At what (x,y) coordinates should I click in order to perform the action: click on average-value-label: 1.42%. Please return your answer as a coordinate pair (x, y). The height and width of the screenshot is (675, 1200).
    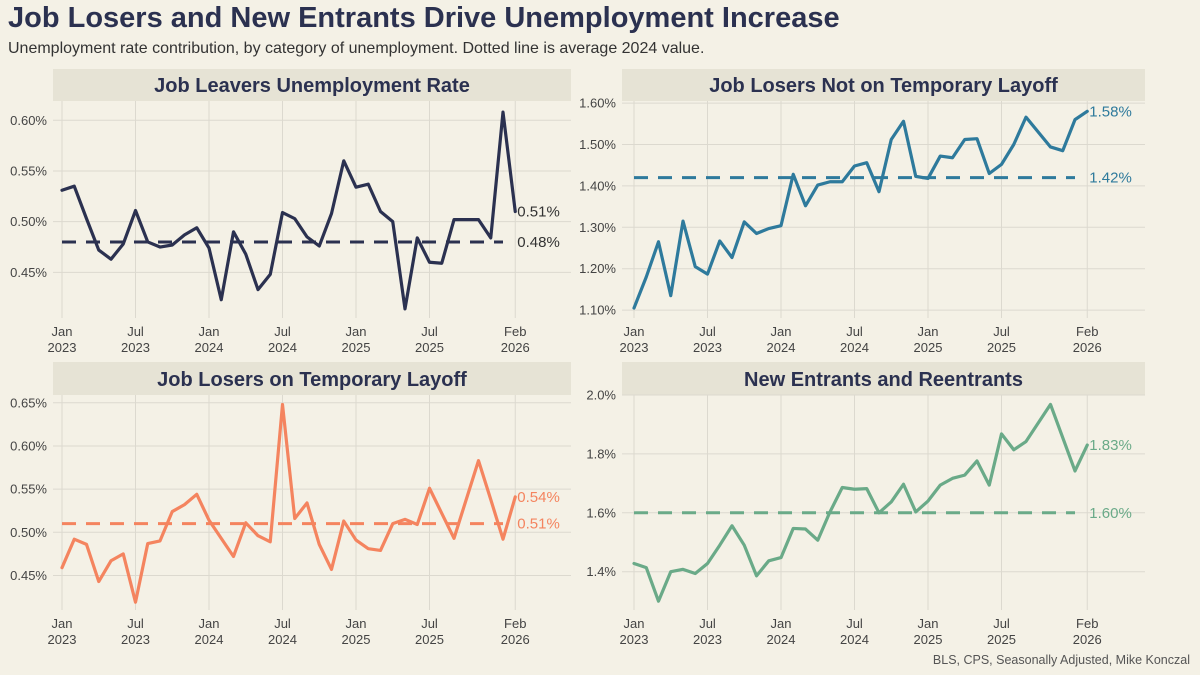
    Looking at the image, I should click on (1110, 178).